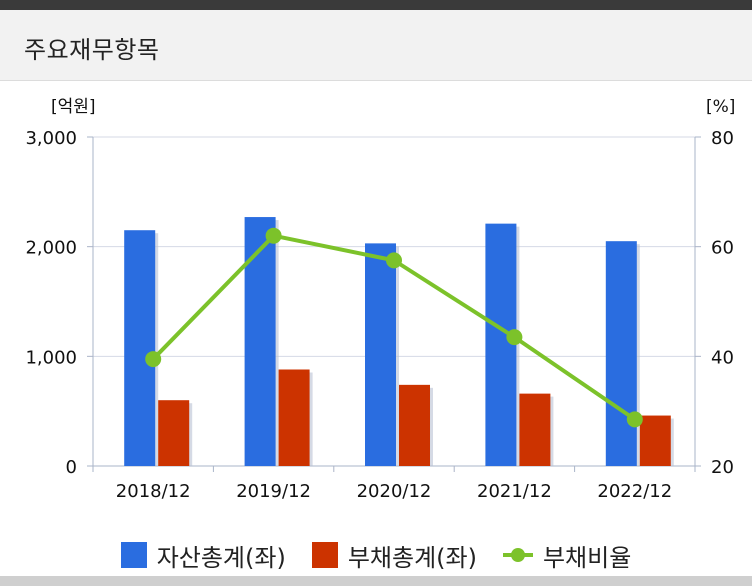 The height and width of the screenshot is (586, 752). Describe the element at coordinates (73, 107) in the screenshot. I see `y-left-unit-label: [억원]` at that location.